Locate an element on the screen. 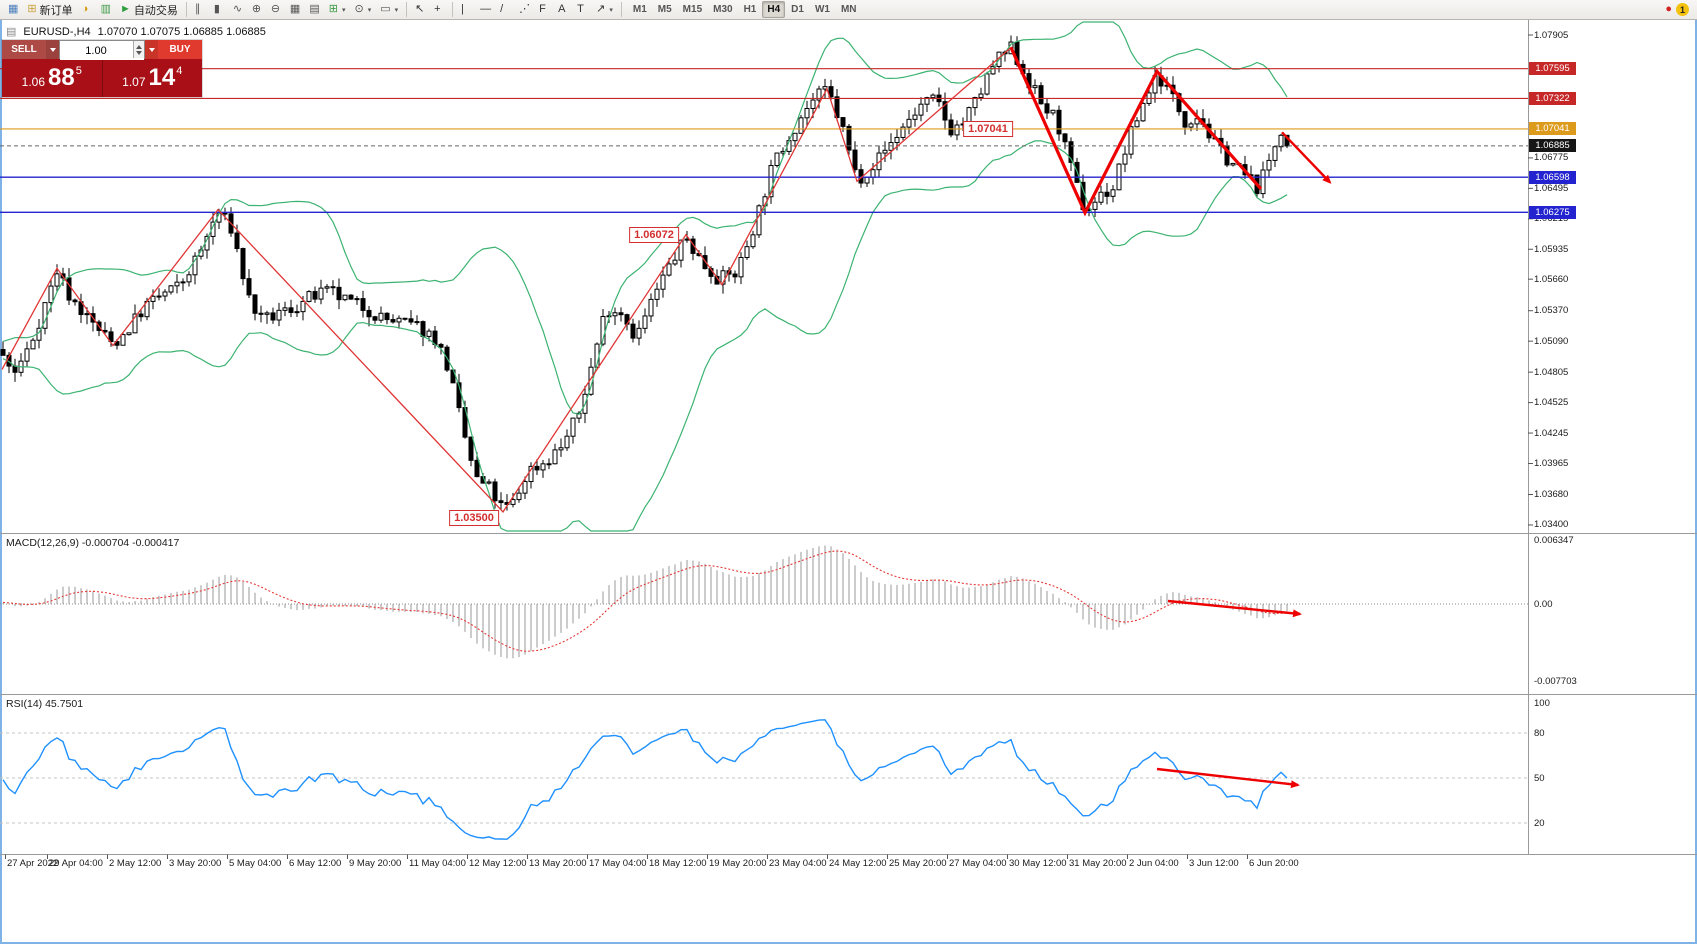 The image size is (1697, 944). new-order-button-glyph: ⊞ is located at coordinates (32, 9).